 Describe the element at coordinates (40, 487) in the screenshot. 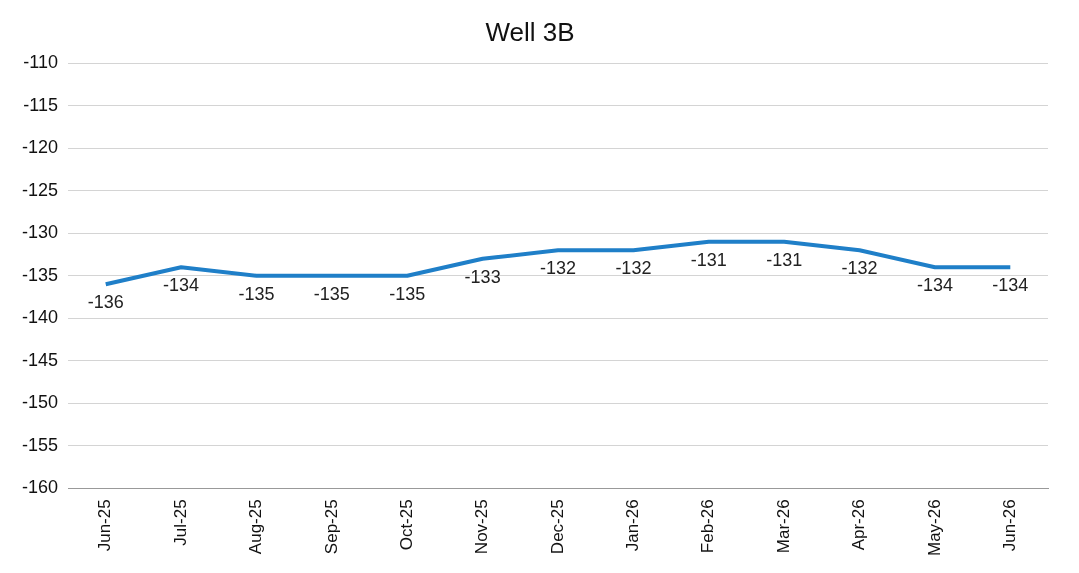

I see `y-tick-label: -160` at that location.